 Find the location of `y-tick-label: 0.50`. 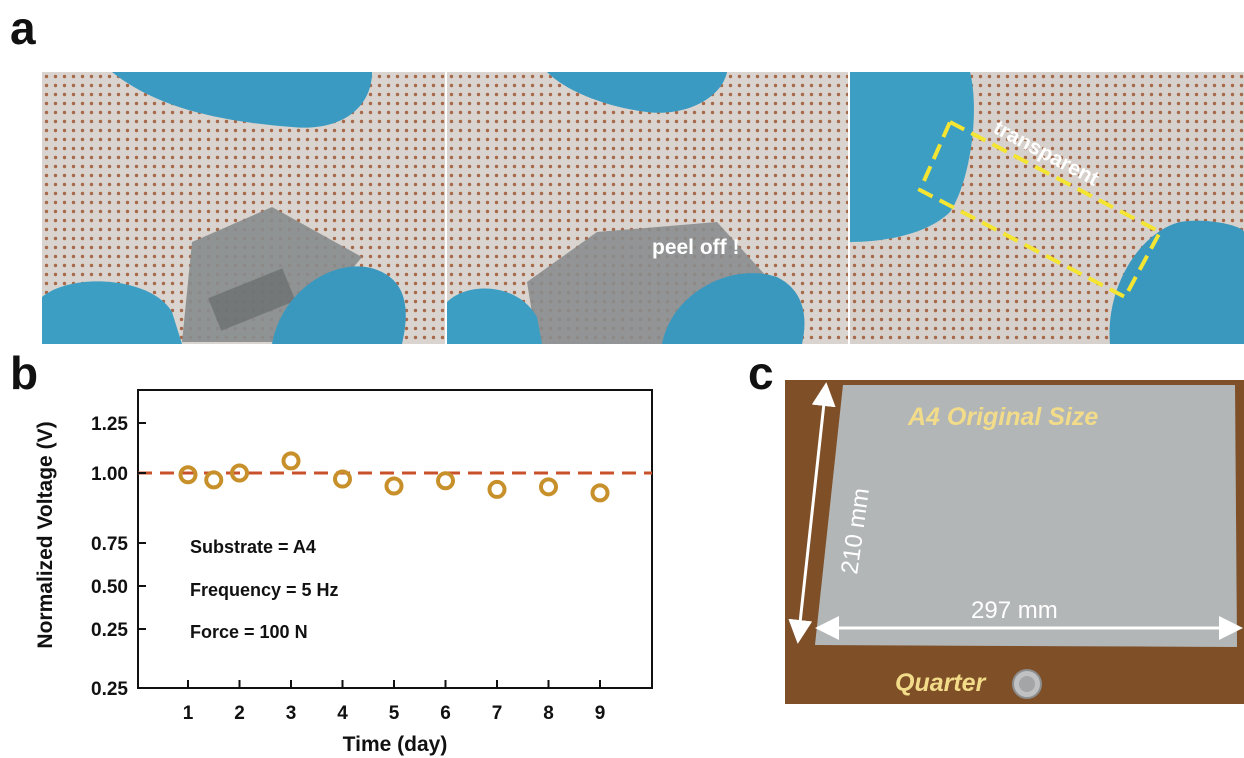

y-tick-label: 0.50 is located at coordinates (109, 587).